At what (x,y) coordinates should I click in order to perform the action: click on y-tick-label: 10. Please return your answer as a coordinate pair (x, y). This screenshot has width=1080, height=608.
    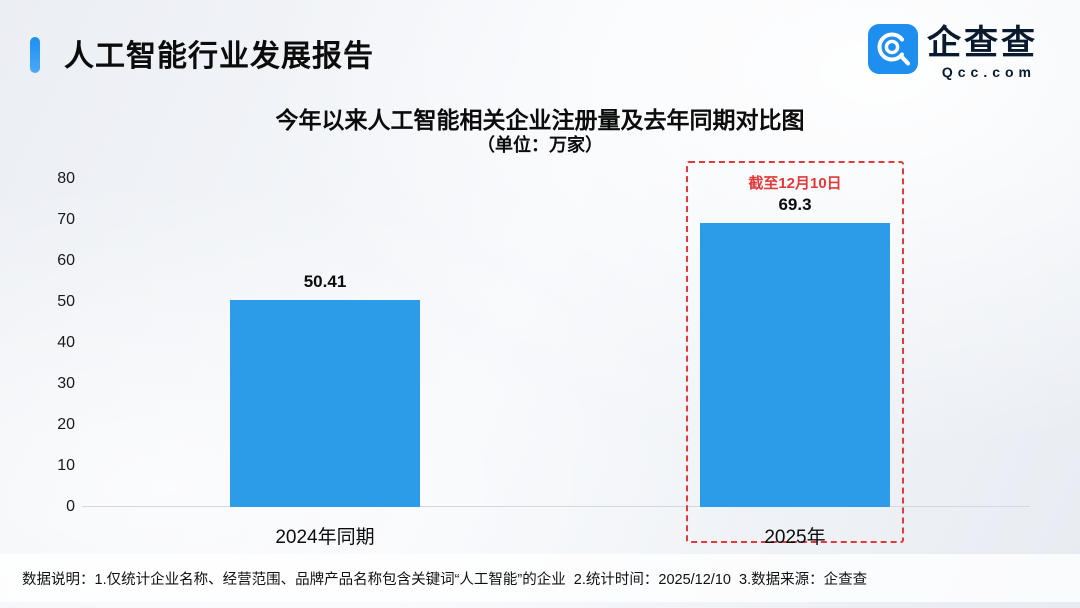
    Looking at the image, I should click on (66, 465).